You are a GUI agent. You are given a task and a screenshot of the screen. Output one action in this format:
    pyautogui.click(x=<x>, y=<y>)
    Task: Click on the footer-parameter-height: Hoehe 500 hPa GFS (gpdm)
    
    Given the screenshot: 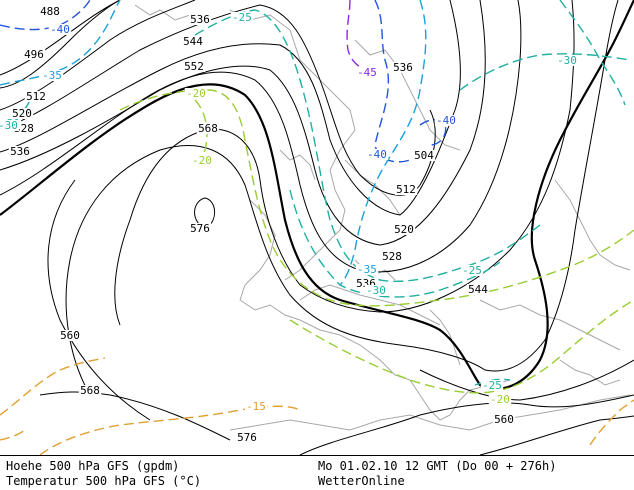 What is the action you would take?
    pyautogui.click(x=93, y=466)
    